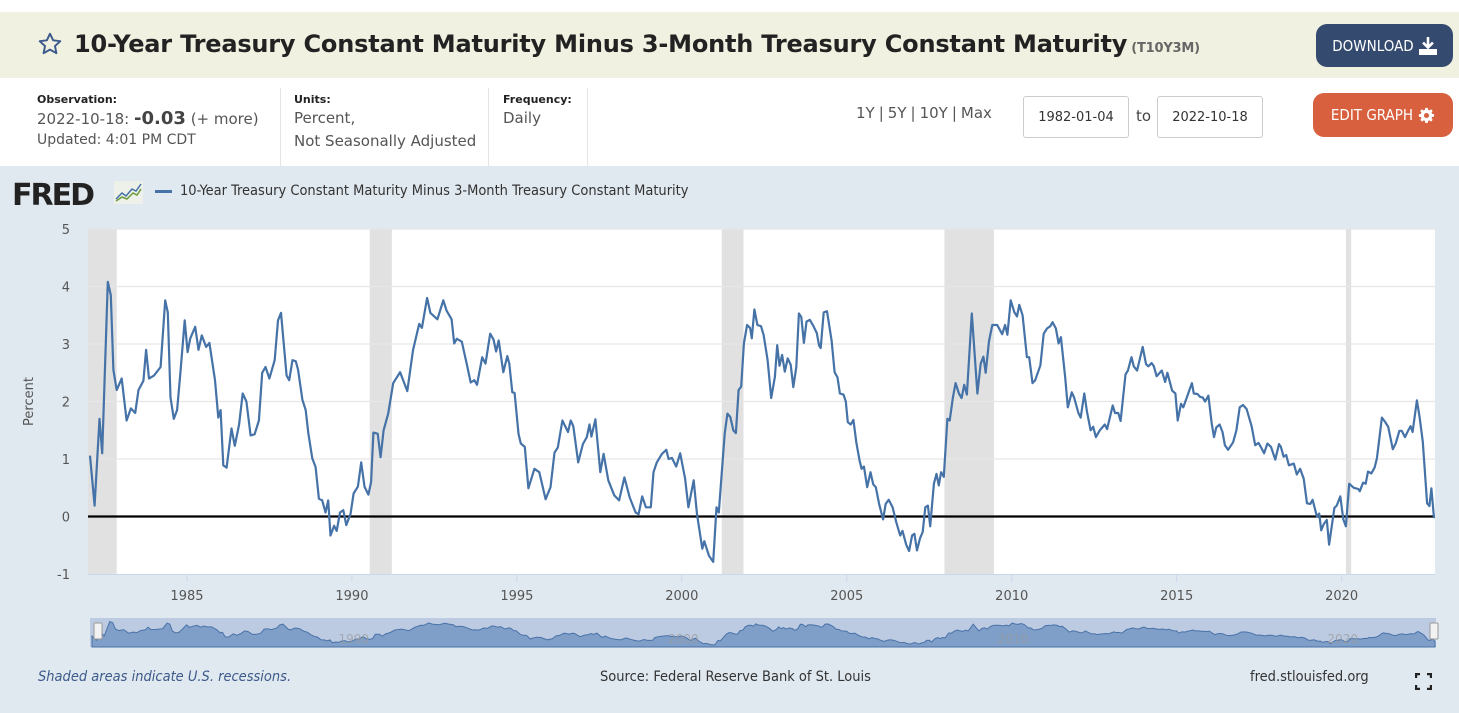 This screenshot has height=713, width=1459. I want to click on x-tick-label: 2020, so click(1341, 596).